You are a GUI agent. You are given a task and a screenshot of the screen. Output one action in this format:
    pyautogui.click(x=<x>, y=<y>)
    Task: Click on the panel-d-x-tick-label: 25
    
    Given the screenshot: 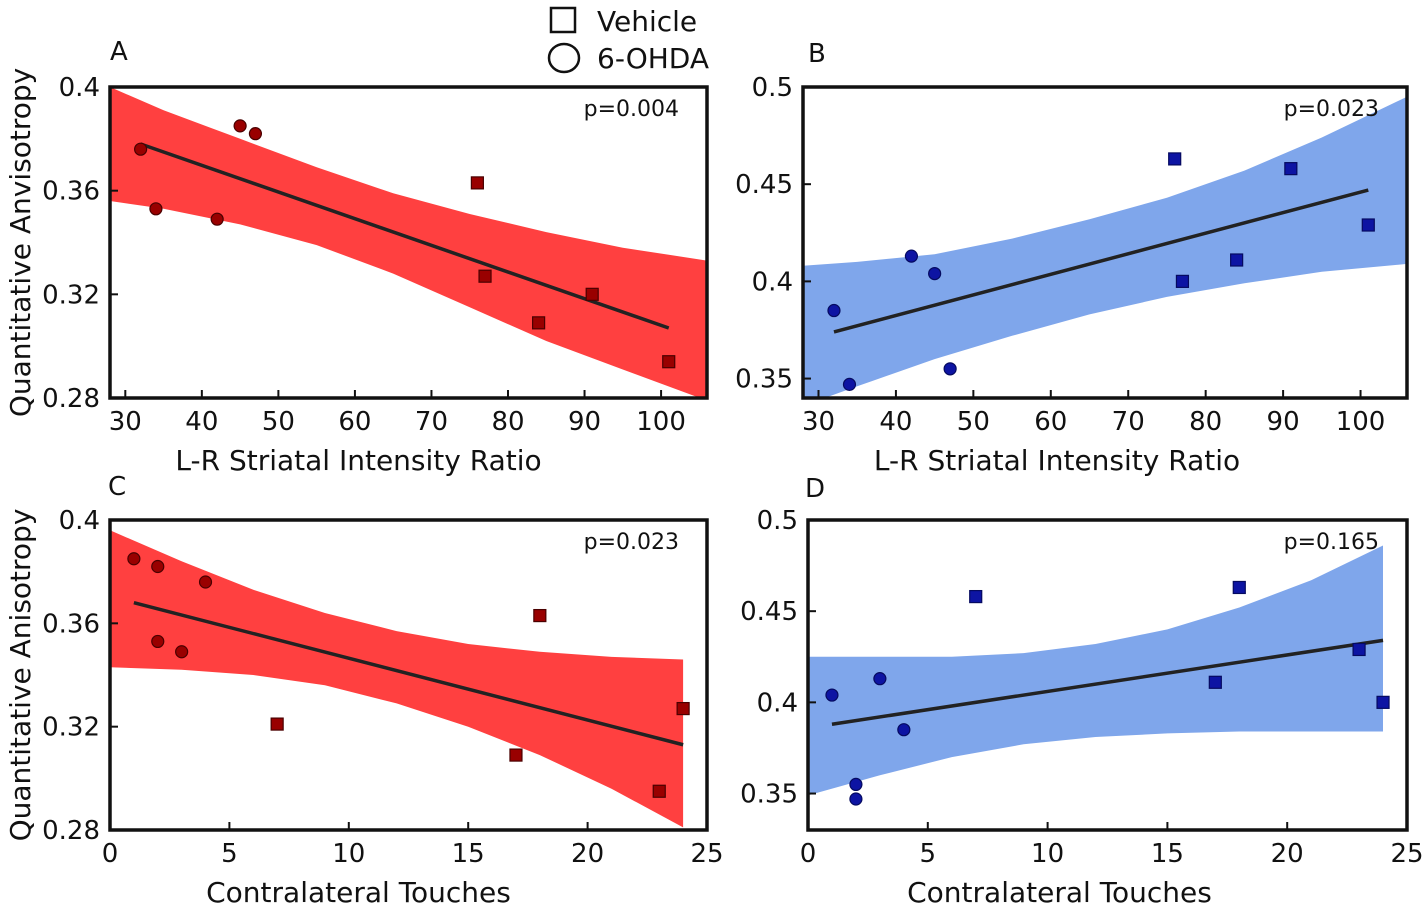 What is the action you would take?
    pyautogui.click(x=1406, y=854)
    